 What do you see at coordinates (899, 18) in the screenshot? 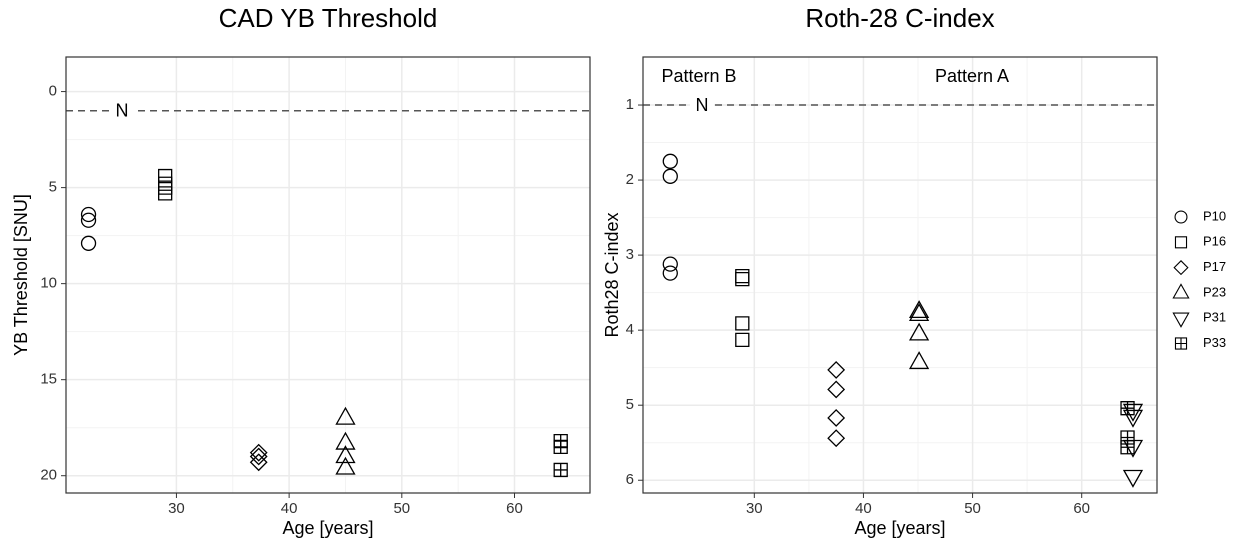
I see `chart-title: Roth-28 C-index` at bounding box center [899, 18].